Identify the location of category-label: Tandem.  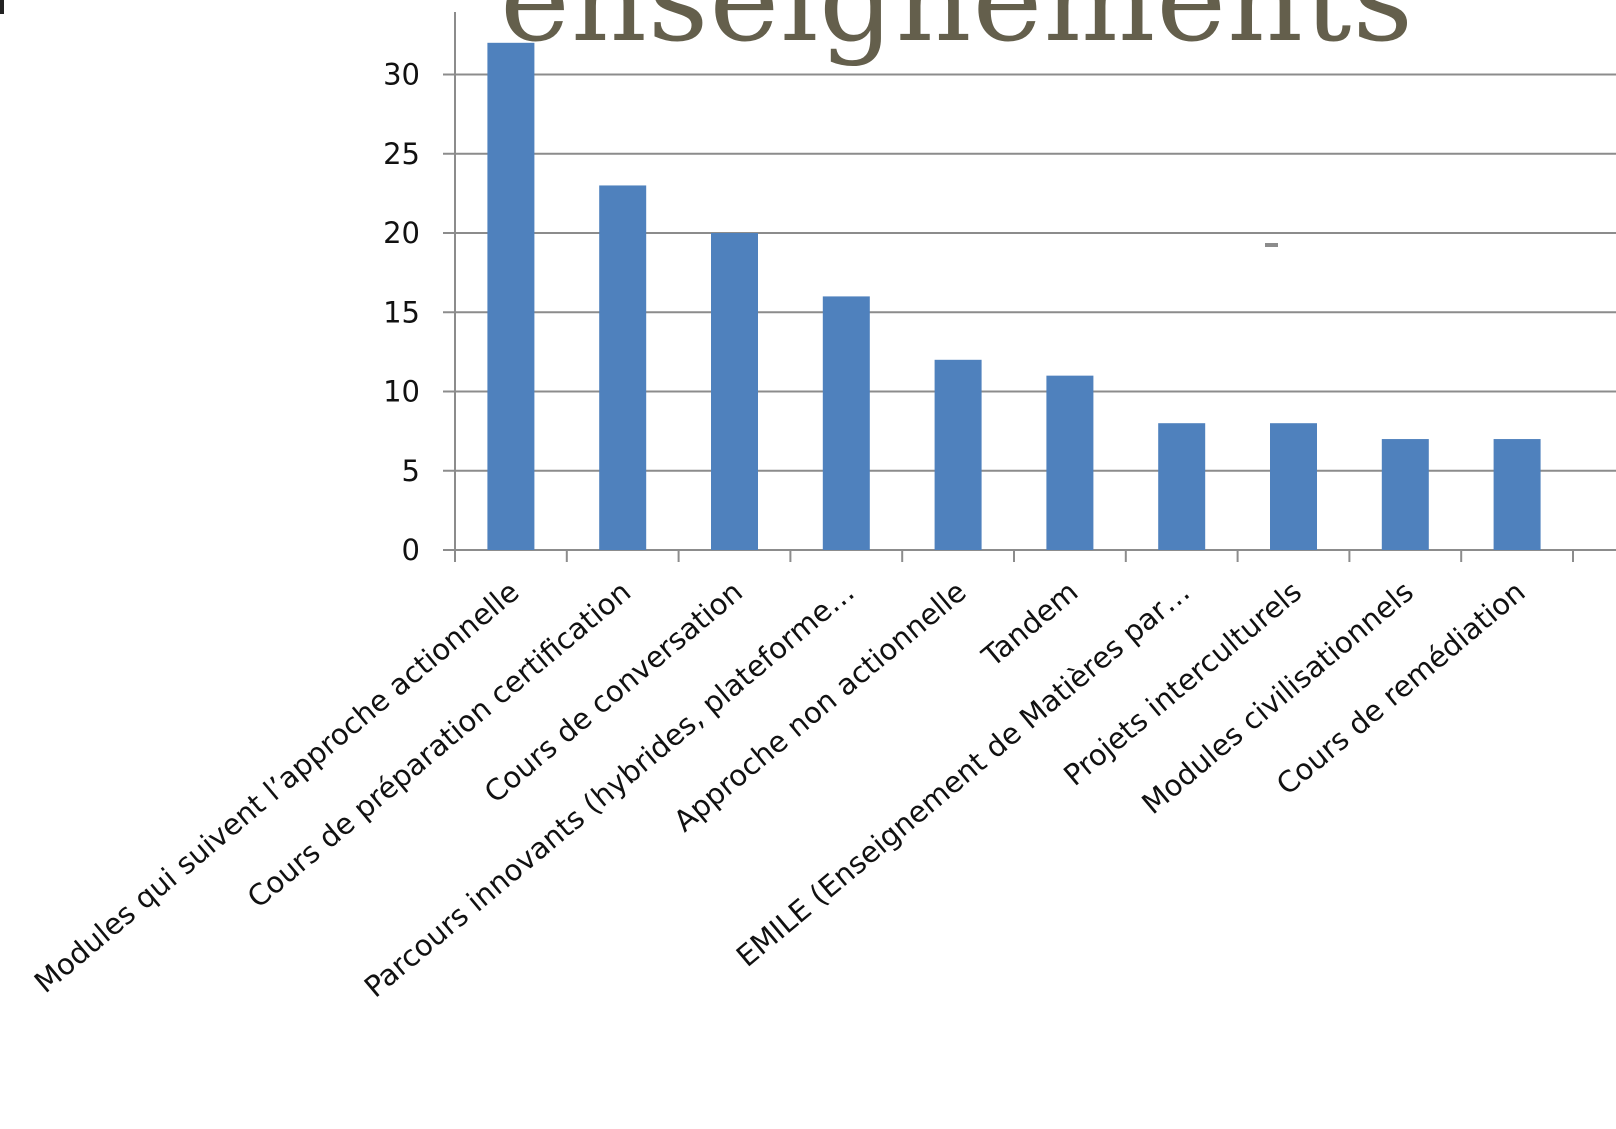
(1030, 624).